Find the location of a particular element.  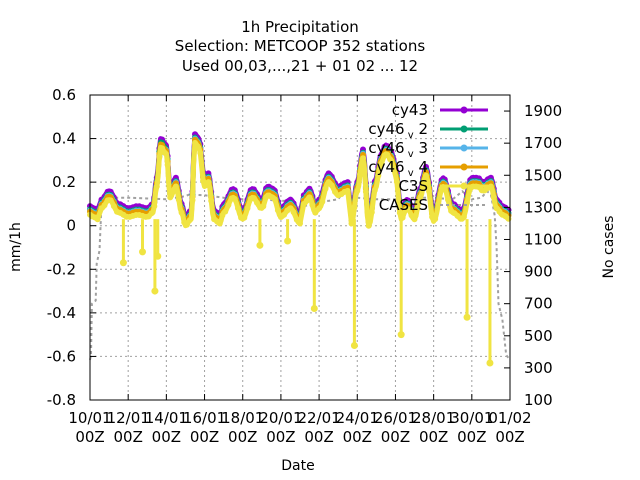

y2-tick-label: 1300 is located at coordinates (543, 207).